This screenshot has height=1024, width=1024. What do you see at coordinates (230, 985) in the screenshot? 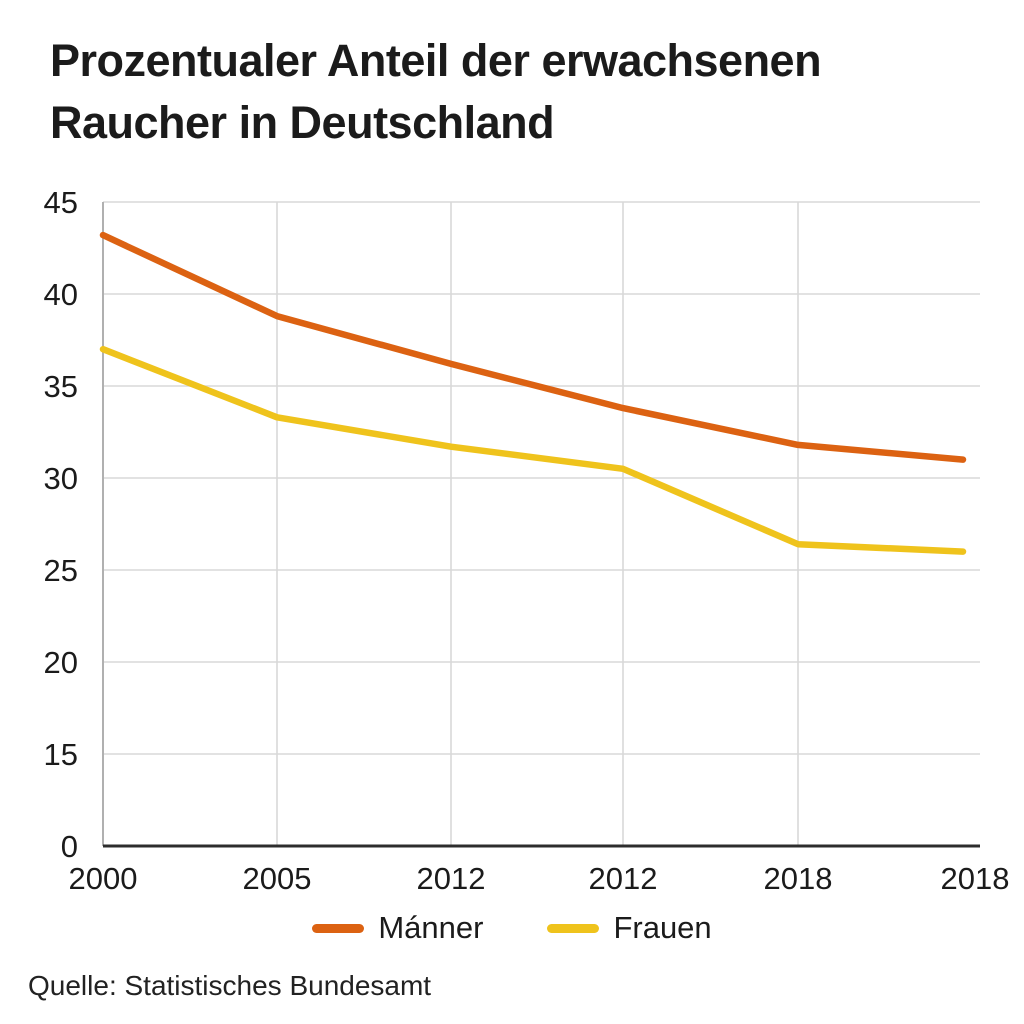
I see `source-note: Quelle: Statistisches Bundesamt` at bounding box center [230, 985].